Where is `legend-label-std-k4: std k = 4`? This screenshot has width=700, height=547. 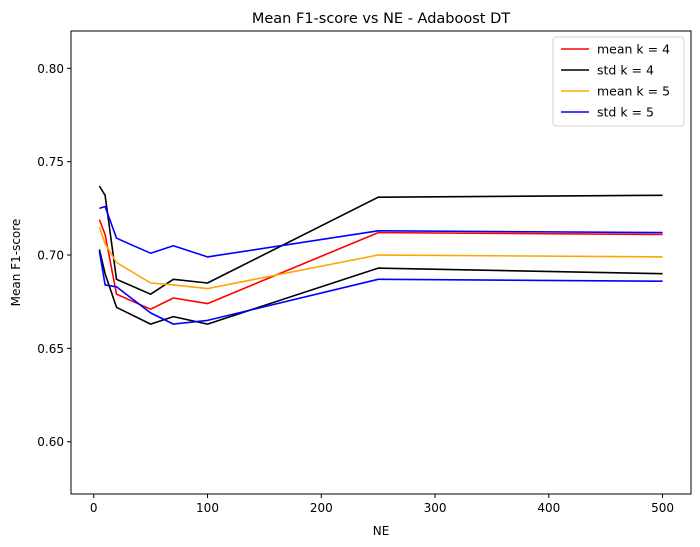 legend-label-std-k4: std k = 4 is located at coordinates (625, 70).